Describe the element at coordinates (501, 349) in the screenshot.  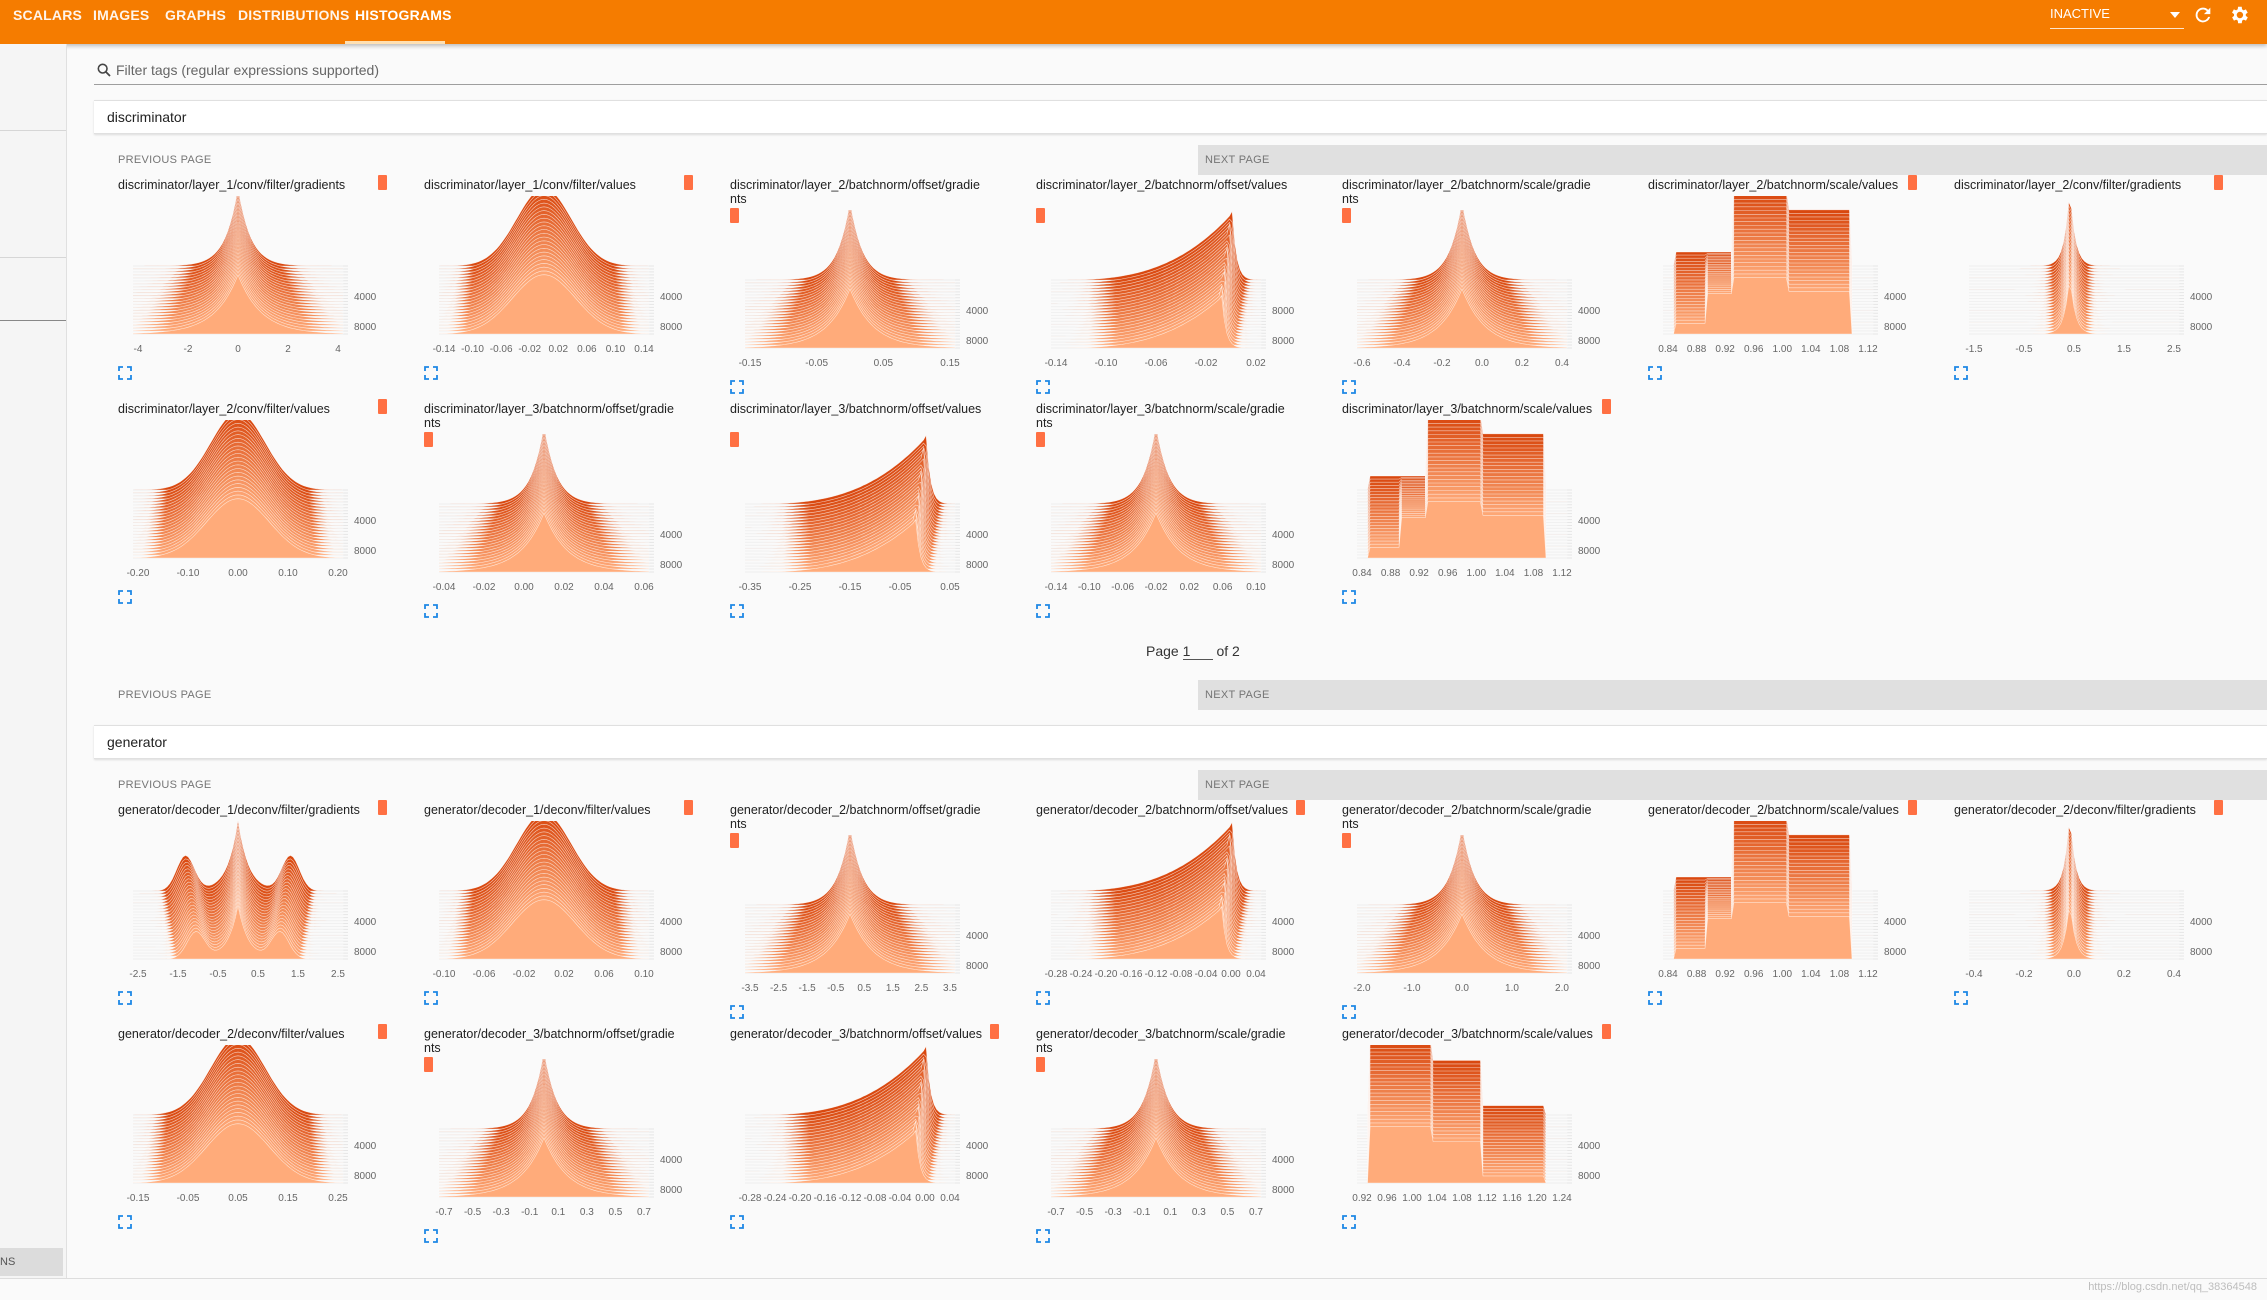
I see `x-tick-label: -0.06` at that location.